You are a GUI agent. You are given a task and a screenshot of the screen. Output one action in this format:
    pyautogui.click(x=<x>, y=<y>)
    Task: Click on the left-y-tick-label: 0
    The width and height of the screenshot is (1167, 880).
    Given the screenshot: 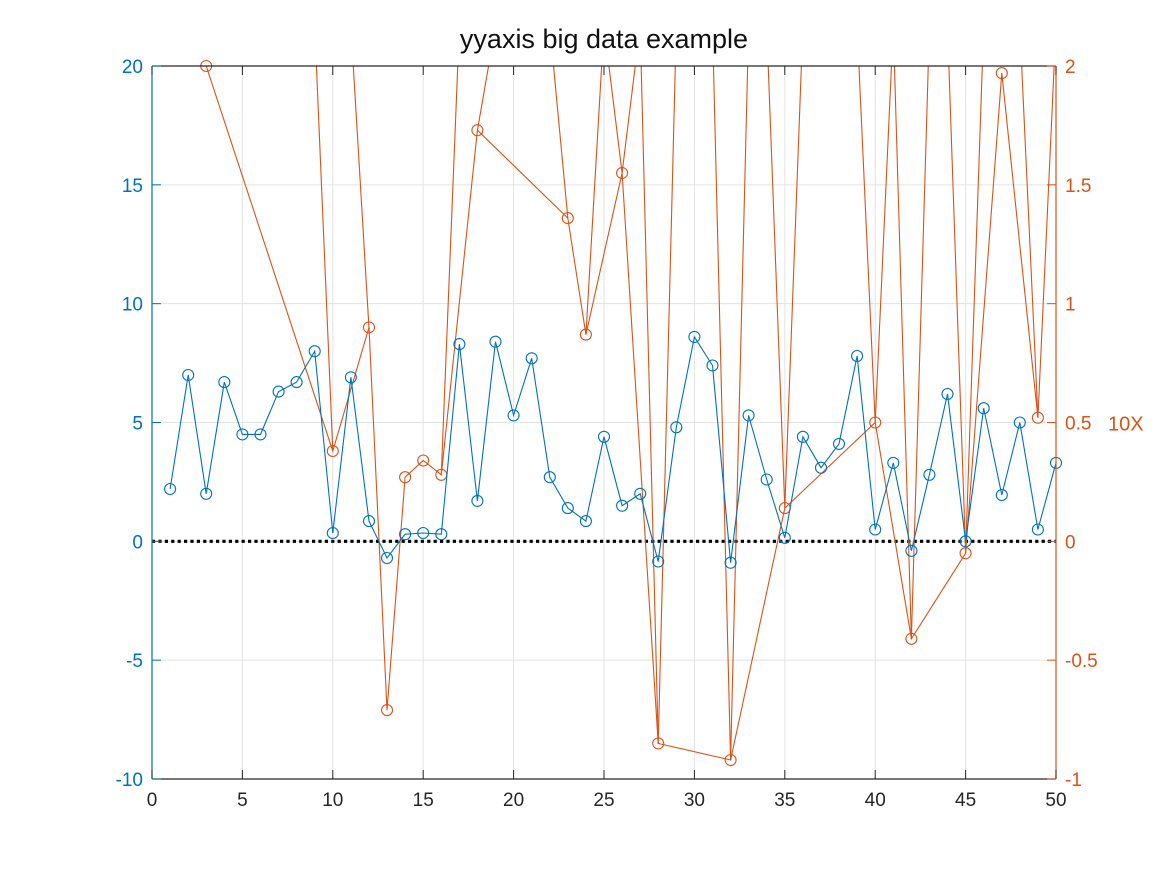 What is the action you would take?
    pyautogui.click(x=137, y=542)
    